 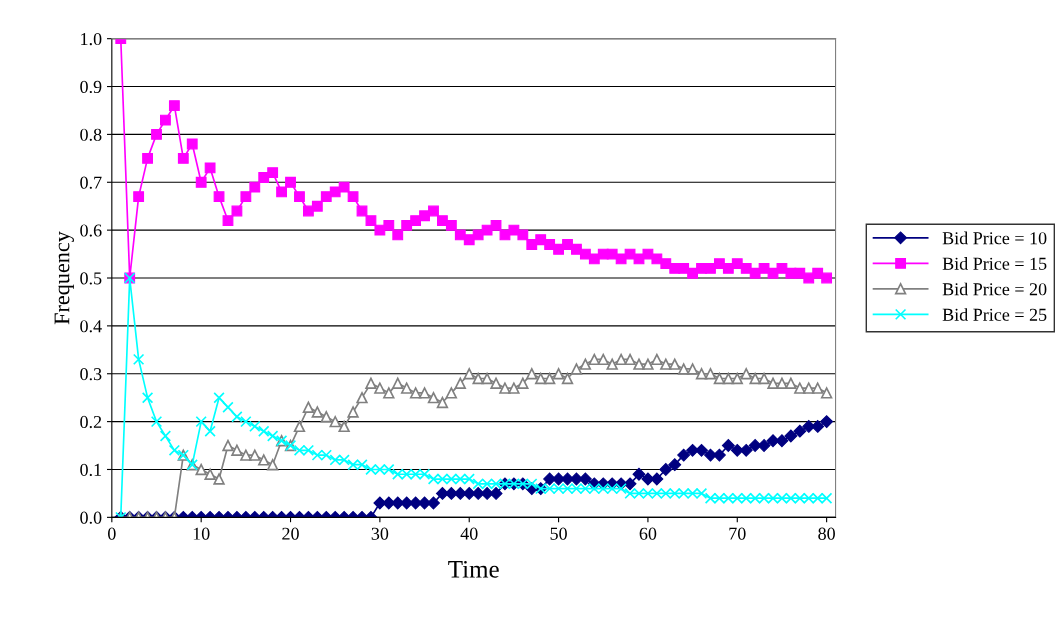 What do you see at coordinates (91, 374) in the screenshot?
I see `y-tick-label: 0.3` at bounding box center [91, 374].